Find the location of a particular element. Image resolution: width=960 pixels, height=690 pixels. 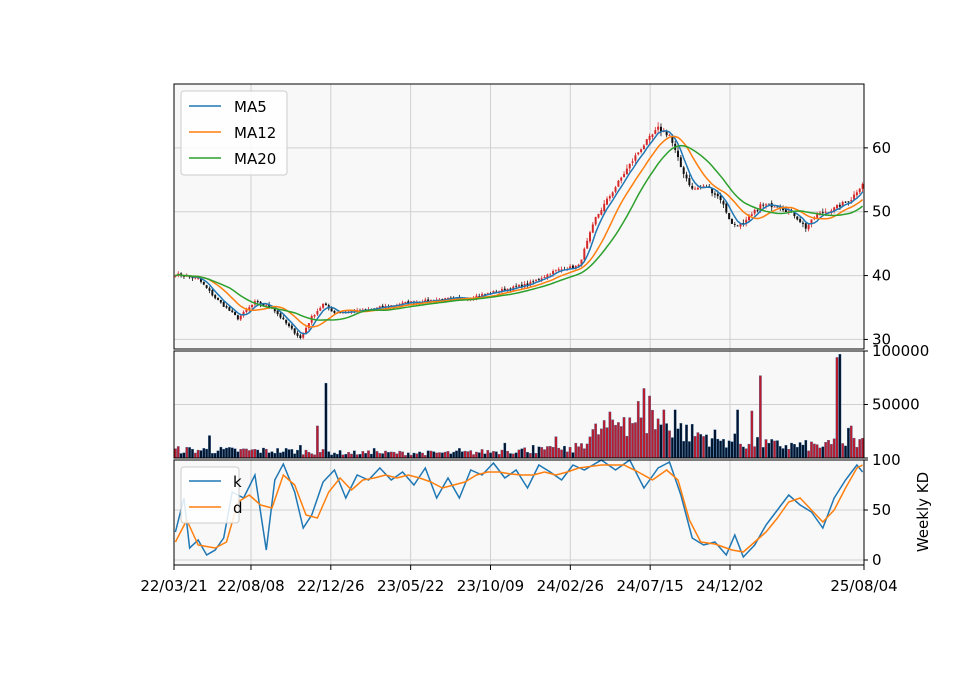

kd-legend-box is located at coordinates (210, 495).